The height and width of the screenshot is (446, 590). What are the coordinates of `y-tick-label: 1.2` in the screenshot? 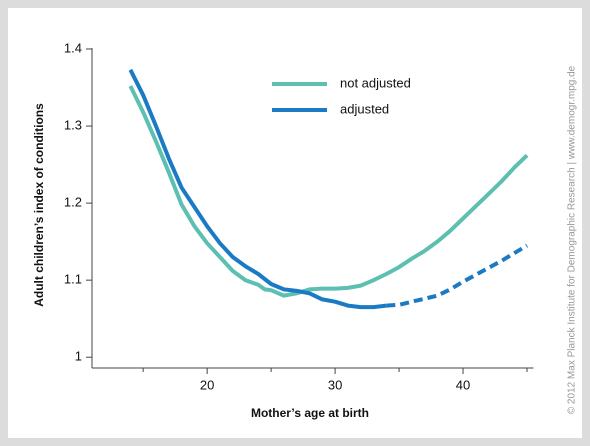 It's located at (73, 202).